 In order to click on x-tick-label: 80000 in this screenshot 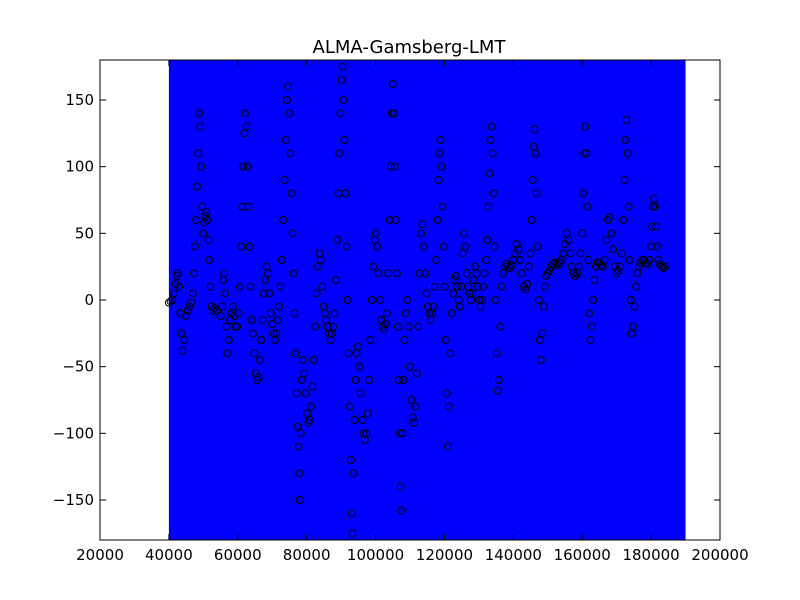, I will do `click(307, 555)`.